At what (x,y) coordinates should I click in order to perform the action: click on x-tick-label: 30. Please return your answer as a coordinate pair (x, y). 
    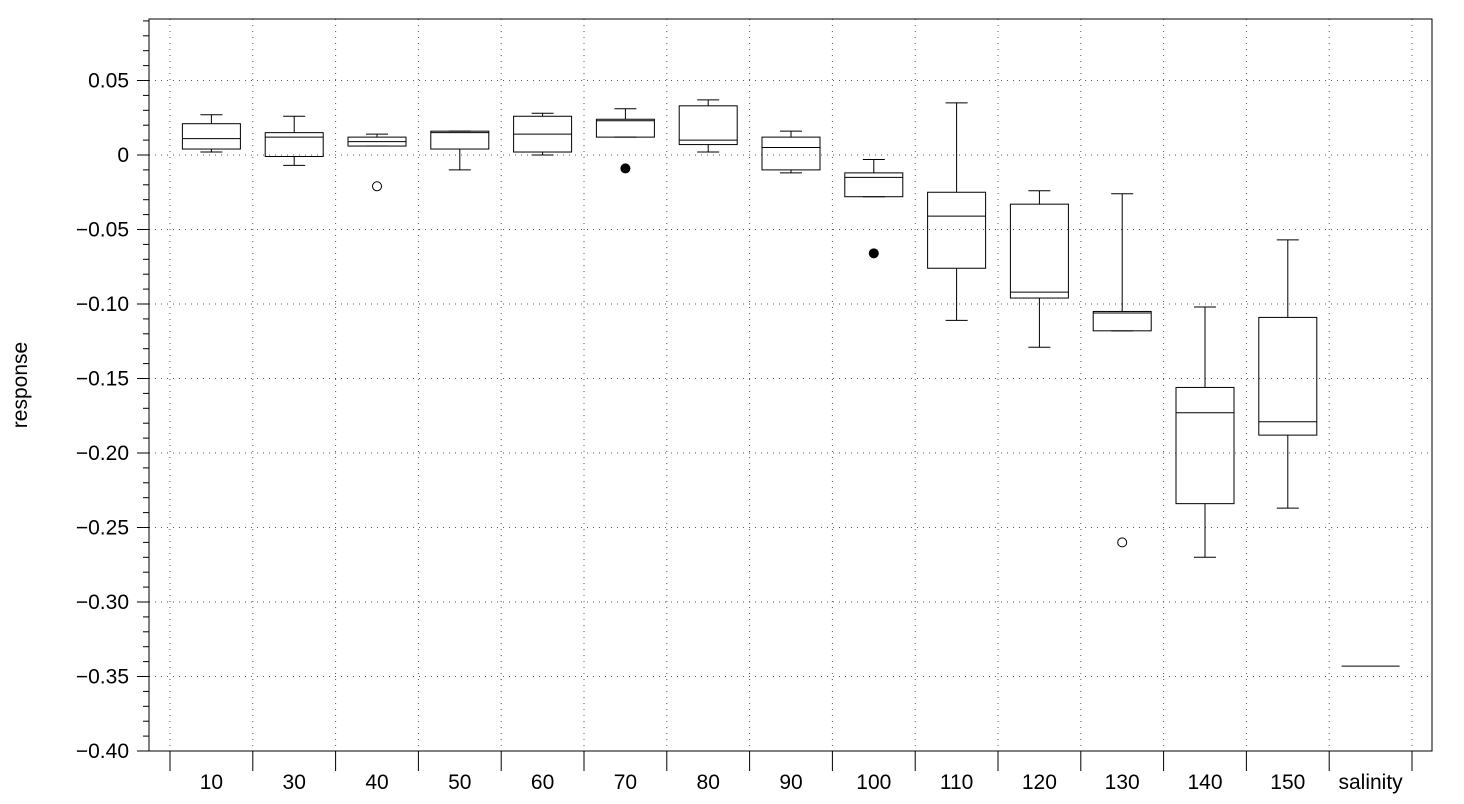
    Looking at the image, I should click on (294, 782).